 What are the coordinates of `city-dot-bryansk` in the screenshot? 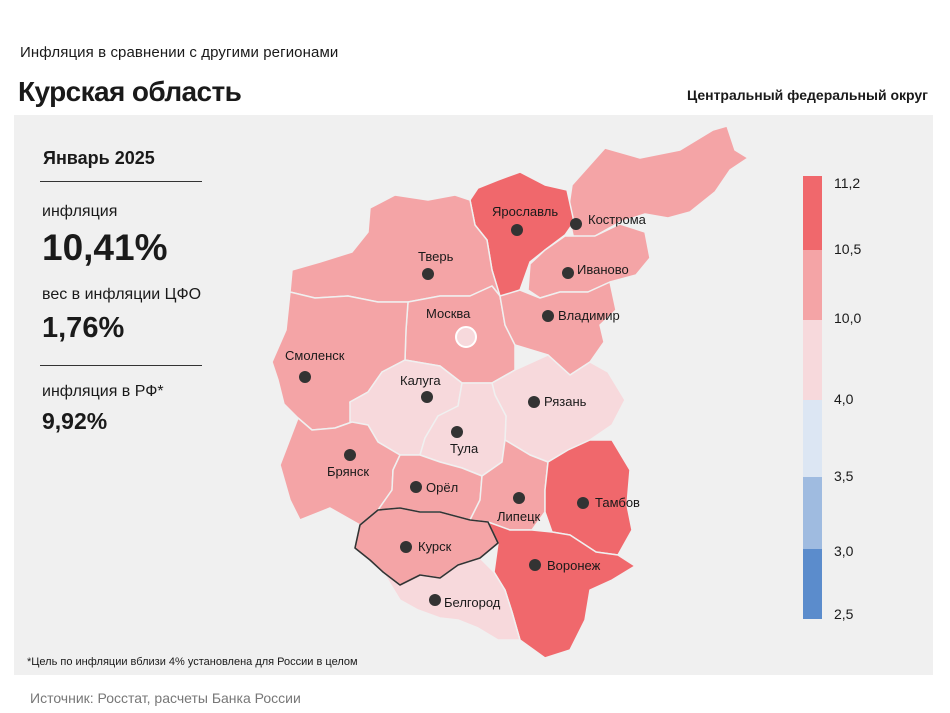 It's located at (350, 455).